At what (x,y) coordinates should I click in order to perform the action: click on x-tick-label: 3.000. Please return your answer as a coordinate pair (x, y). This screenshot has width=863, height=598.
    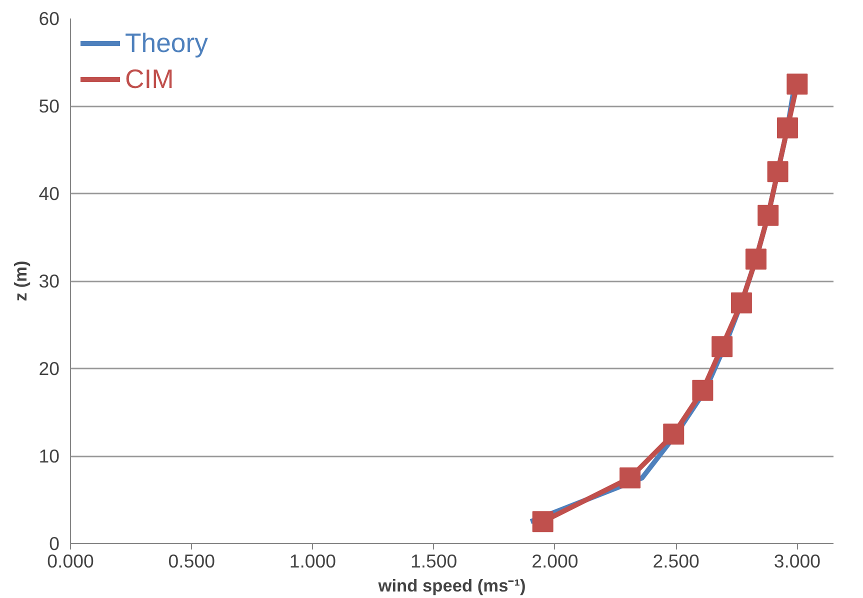
    Looking at the image, I should click on (797, 561).